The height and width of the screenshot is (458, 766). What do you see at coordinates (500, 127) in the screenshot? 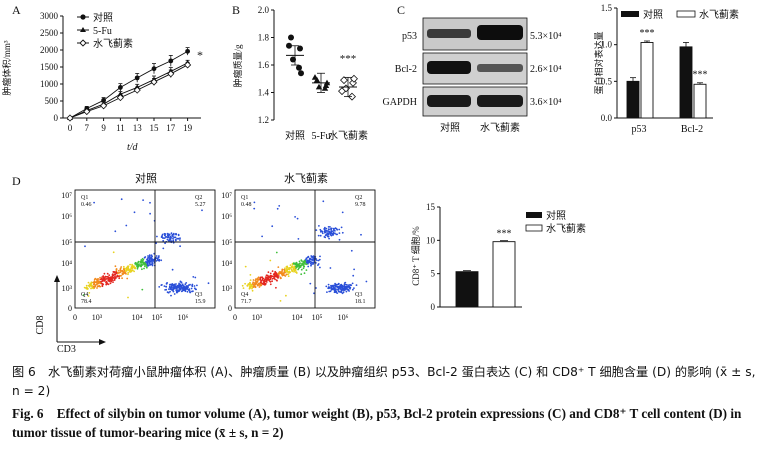
I see `blot-lane-silybin: 水飞蓟素` at bounding box center [500, 127].